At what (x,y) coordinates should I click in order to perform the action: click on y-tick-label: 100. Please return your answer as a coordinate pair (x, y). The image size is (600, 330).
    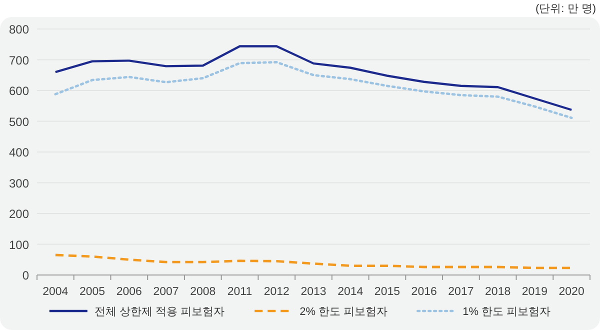
    Looking at the image, I should click on (19, 245).